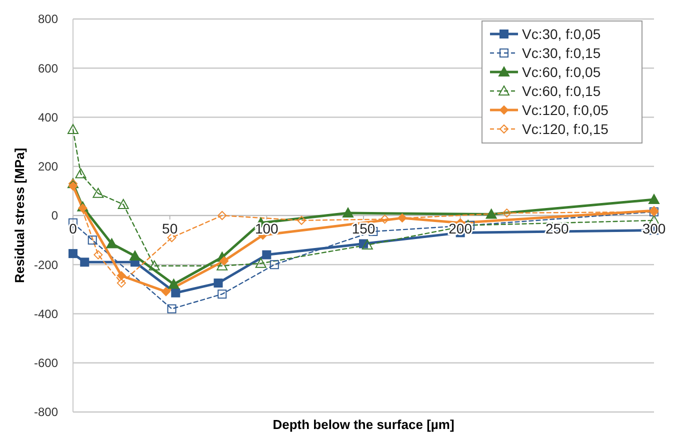 This screenshot has height=434, width=676. I want to click on x-tick-label: 100, so click(266, 228).